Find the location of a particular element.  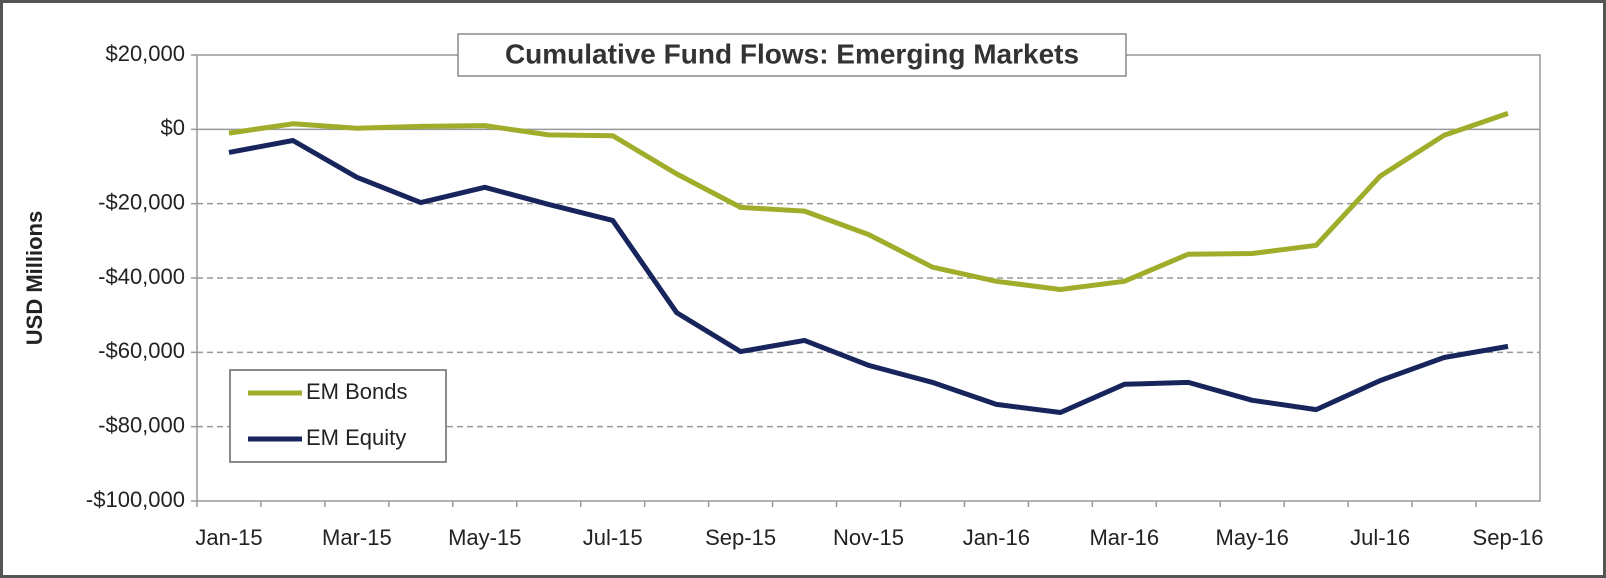

x-tick-label: Sep-15 is located at coordinates (740, 537).